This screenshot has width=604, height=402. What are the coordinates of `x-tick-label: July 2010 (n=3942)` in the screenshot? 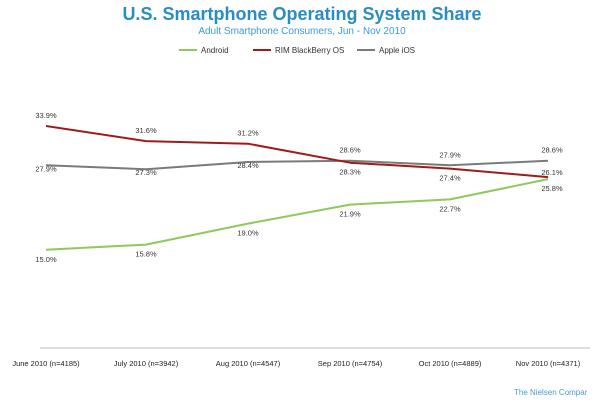 It's located at (146, 363).